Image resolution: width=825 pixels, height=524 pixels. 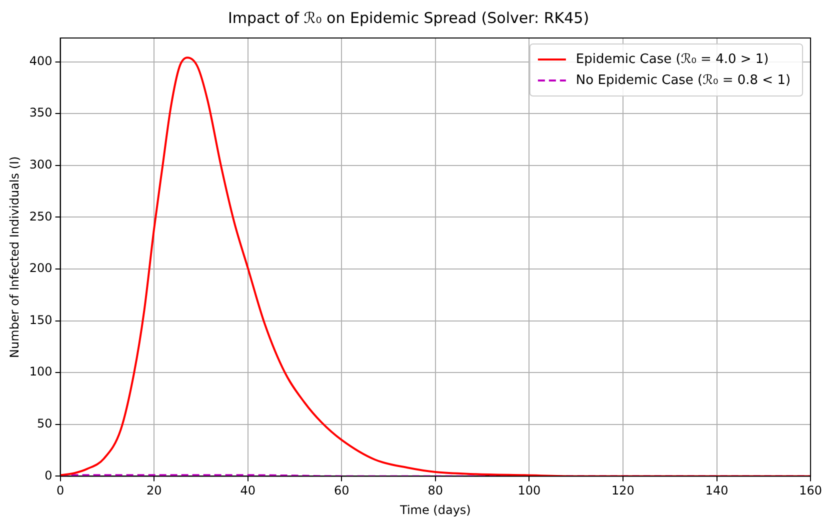 What do you see at coordinates (716, 491) in the screenshot?
I see `x-tick-label: 140` at bounding box center [716, 491].